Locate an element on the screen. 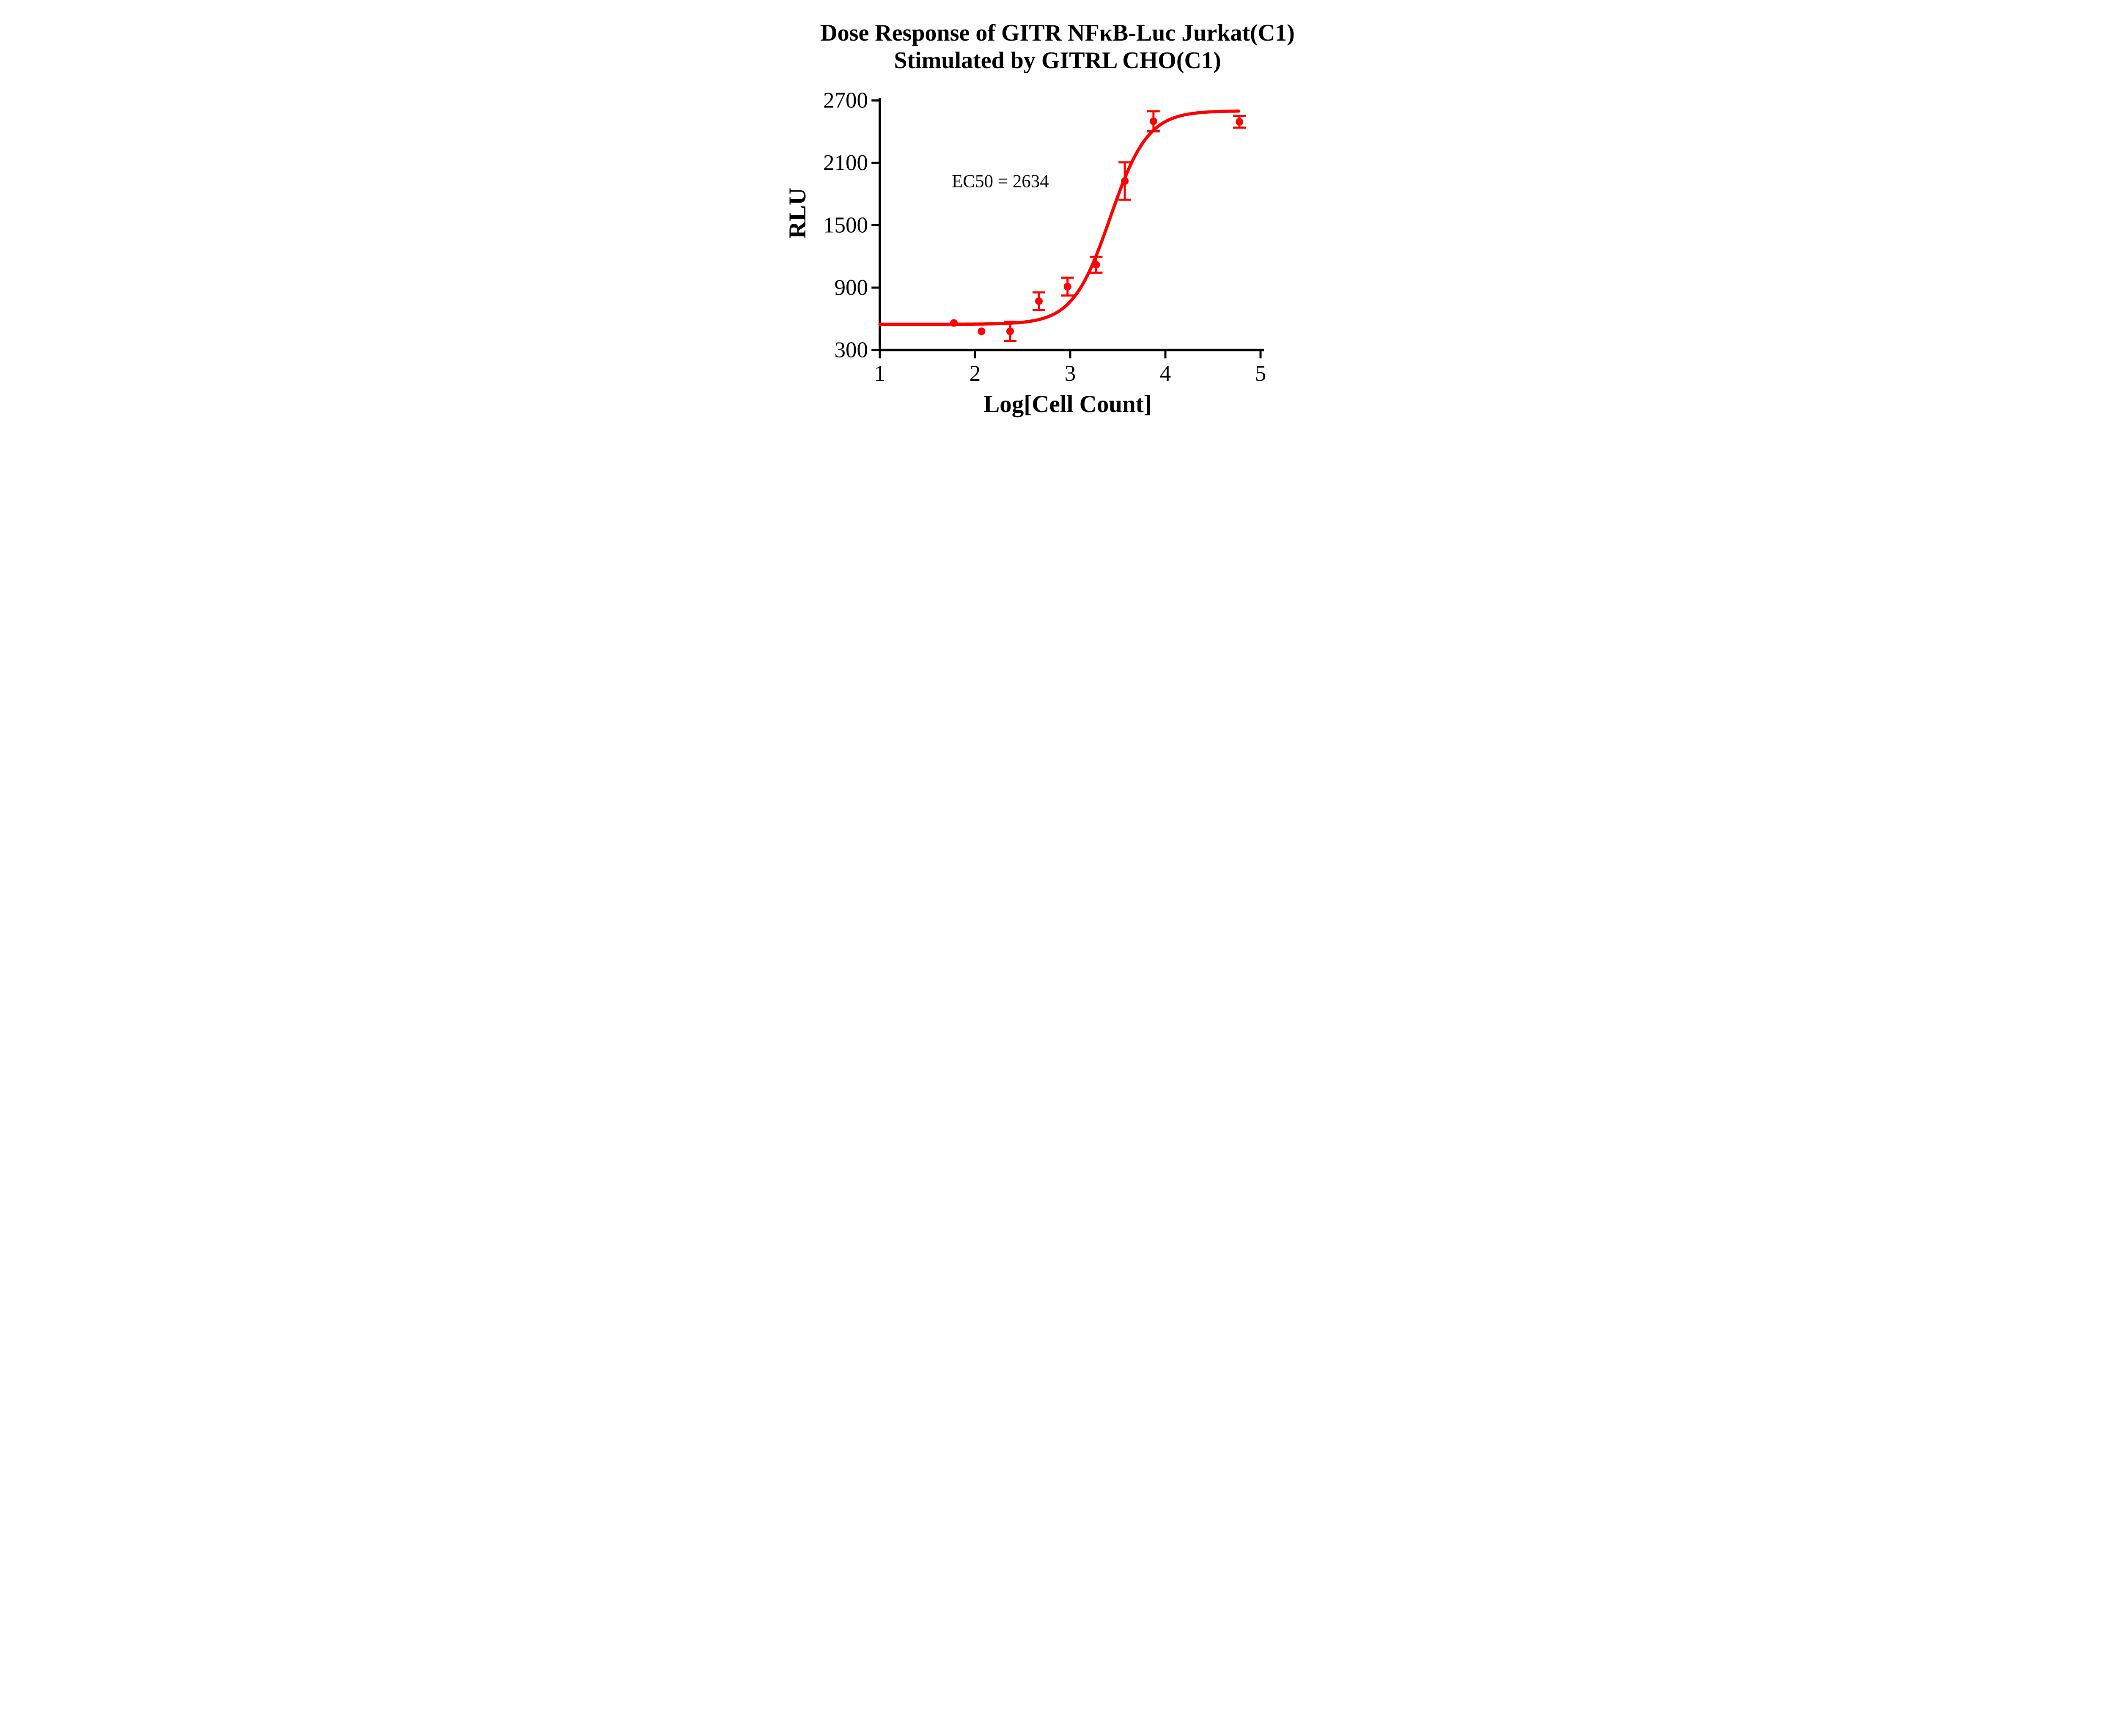  y-tick-label: 2700 is located at coordinates (845, 100).